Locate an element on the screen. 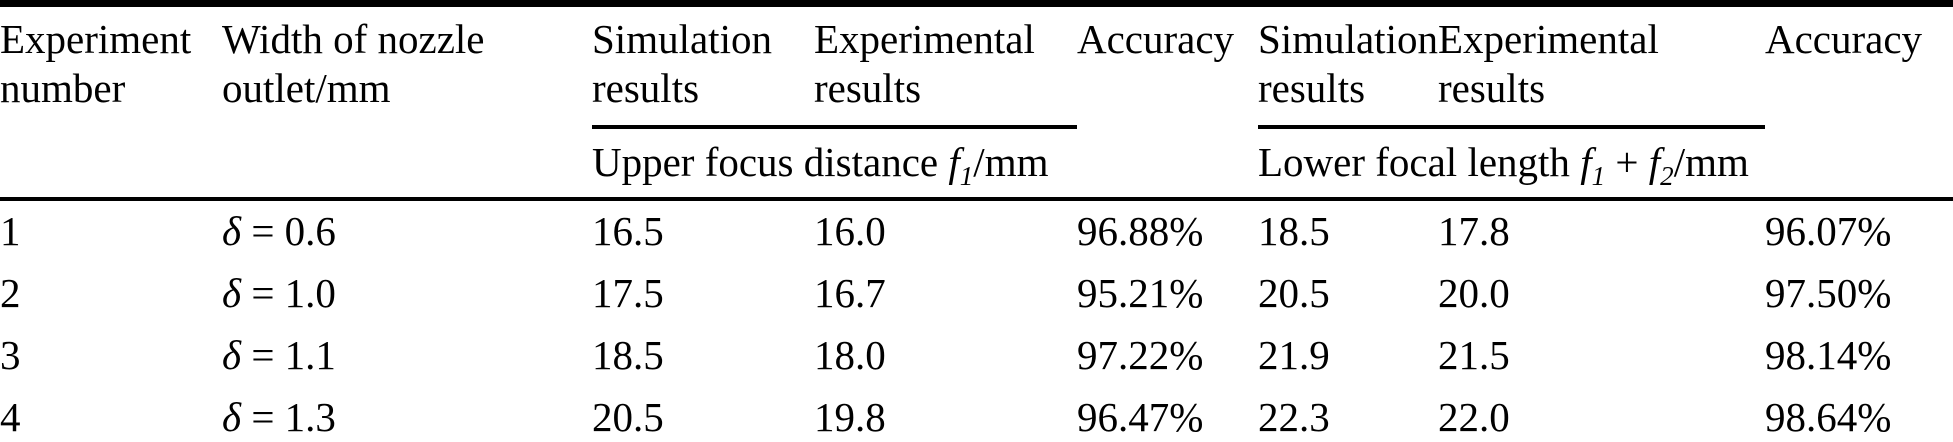 The image size is (1953, 442). col-header-nozzle-width: Width of nozzle outlet/mm is located at coordinates (407, 102).